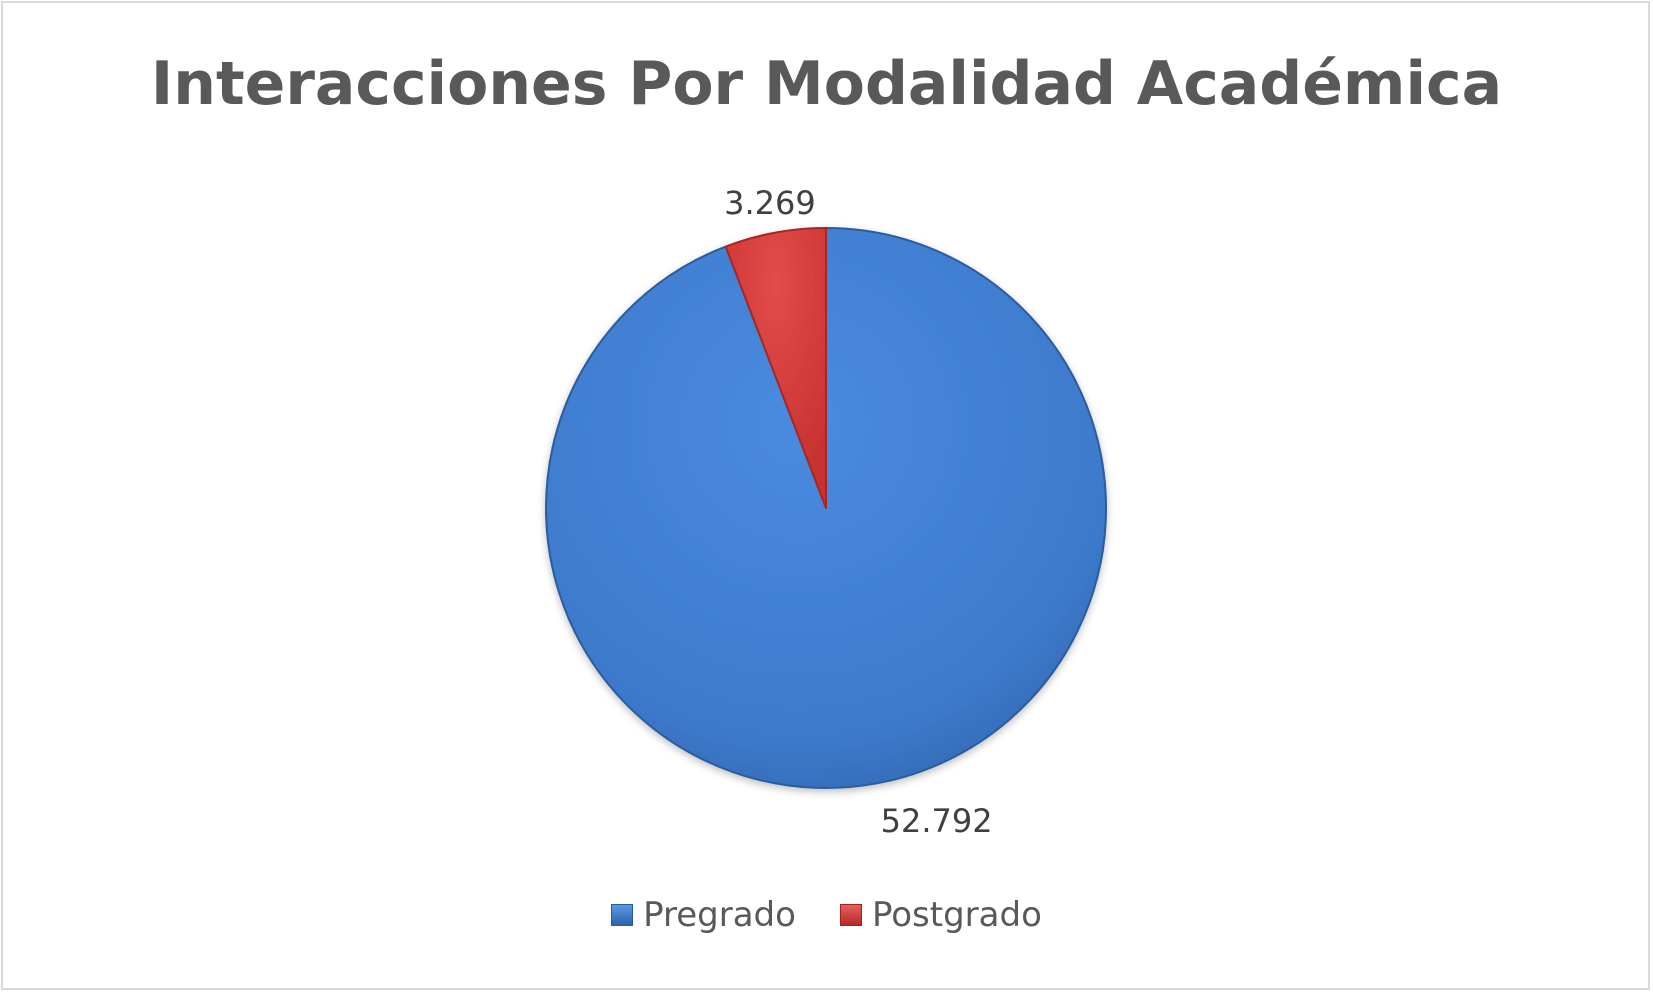 This screenshot has width=1653, height=993. Describe the element at coordinates (826, 84) in the screenshot. I see `chart-title: Interacciones Por Modalidad Académica` at that location.